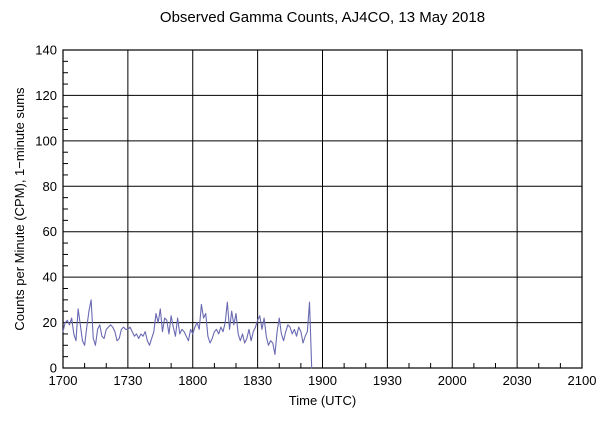 Image resolution: width=600 pixels, height=428 pixels. Describe the element at coordinates (192, 380) in the screenshot. I see `x-tick-label: 1800` at that location.